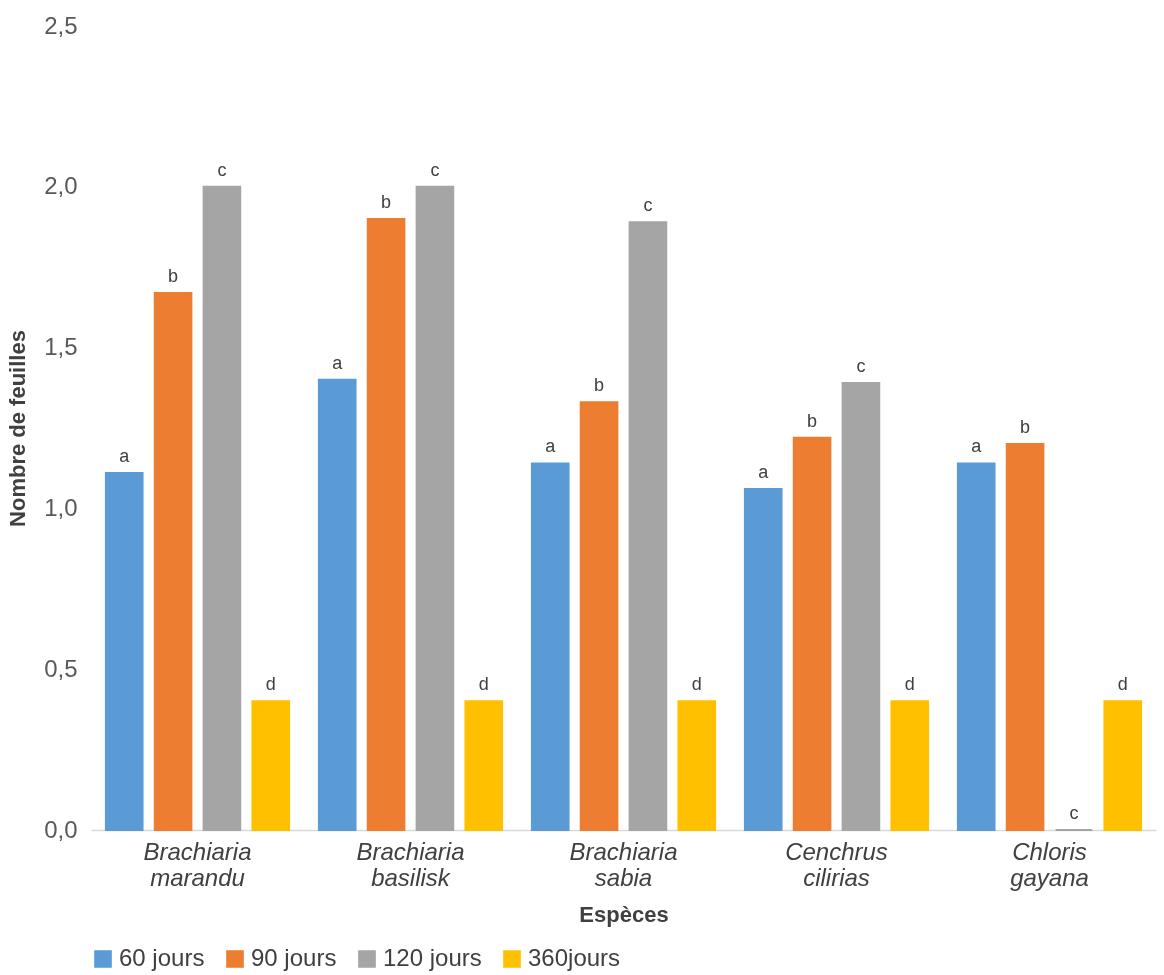 This screenshot has width=1164, height=975. What do you see at coordinates (623, 864) in the screenshot?
I see `x-tick-label: Brachiaria sabia` at bounding box center [623, 864].